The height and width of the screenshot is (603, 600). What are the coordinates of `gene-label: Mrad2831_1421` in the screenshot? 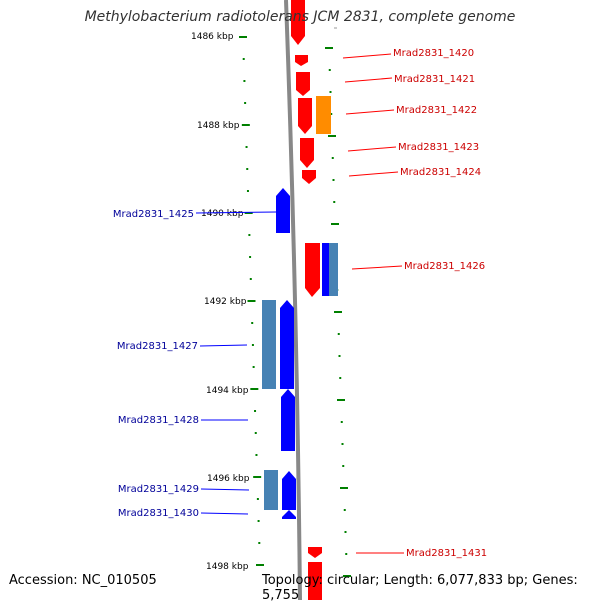 It's located at (434, 79).